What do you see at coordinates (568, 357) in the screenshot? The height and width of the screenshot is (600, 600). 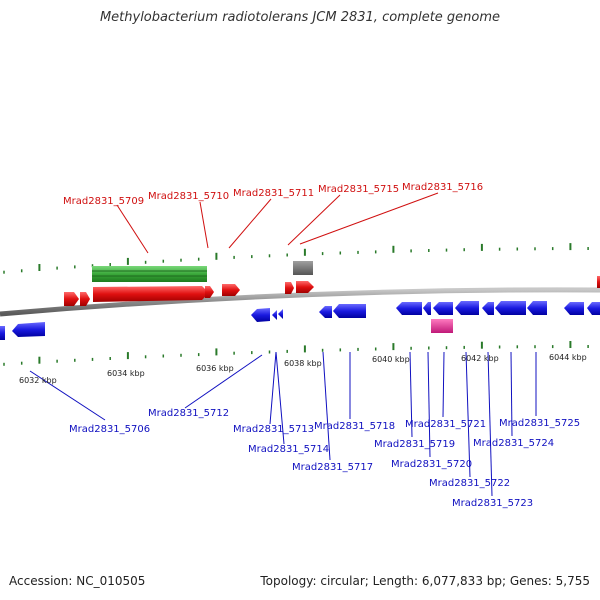 I see `scale-label: 6044 kbp` at bounding box center [568, 357].